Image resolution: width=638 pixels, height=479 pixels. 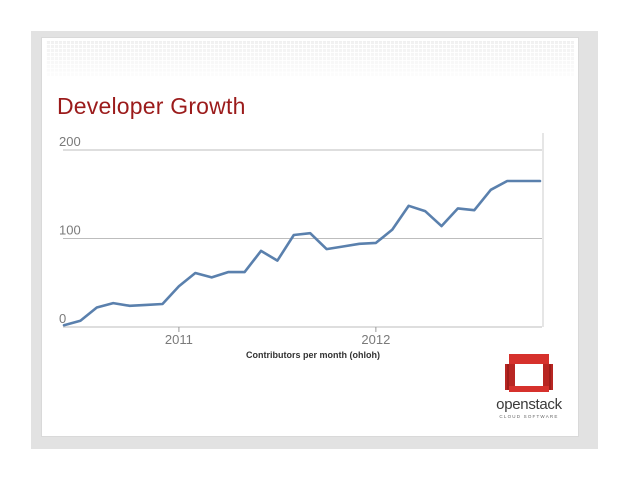 I want to click on slide-title: Developer Growth, so click(x=151, y=106).